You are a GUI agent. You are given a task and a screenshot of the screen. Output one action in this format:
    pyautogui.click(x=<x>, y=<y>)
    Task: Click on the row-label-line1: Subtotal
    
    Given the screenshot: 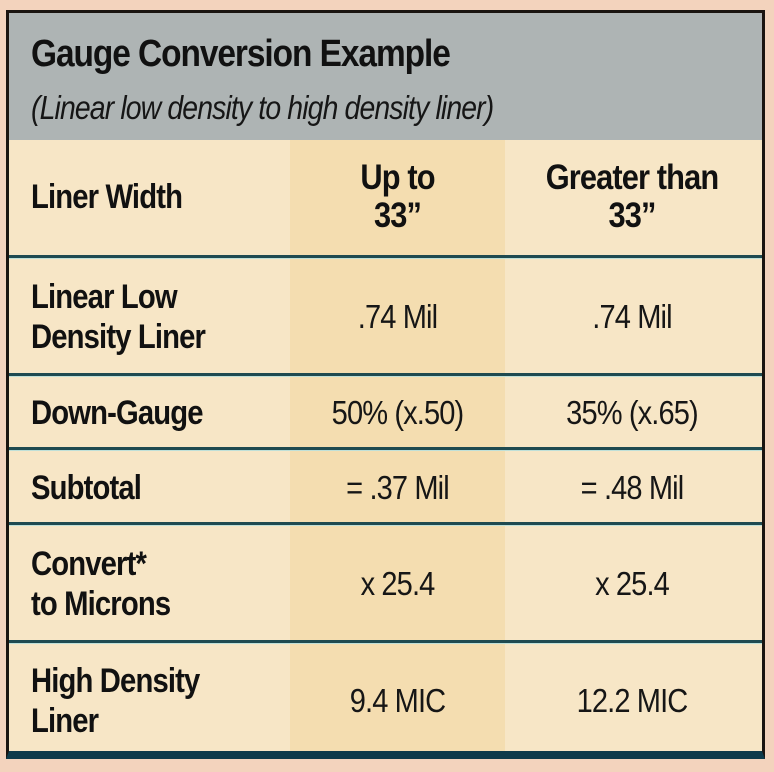 What is the action you would take?
    pyautogui.click(x=86, y=488)
    